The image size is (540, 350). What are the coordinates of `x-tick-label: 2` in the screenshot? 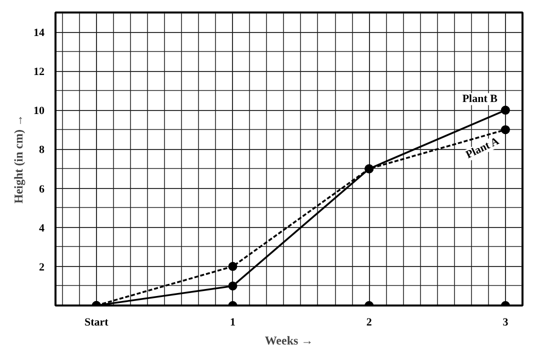 It's located at (369, 322).